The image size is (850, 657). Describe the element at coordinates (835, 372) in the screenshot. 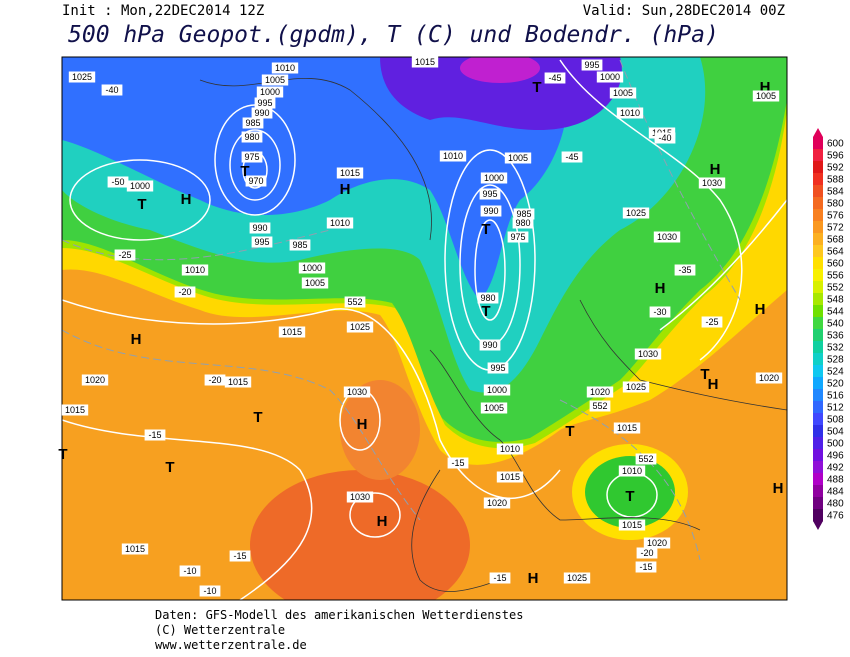

I see `colorbar-label: 524` at that location.